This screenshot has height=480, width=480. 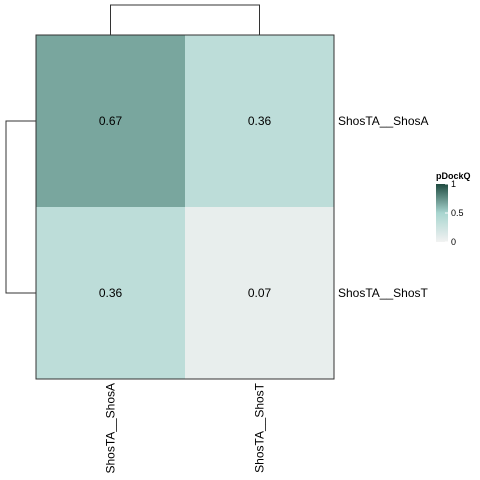 What do you see at coordinates (111, 428) in the screenshot?
I see `column-label: ShosTA__ShosA` at bounding box center [111, 428].